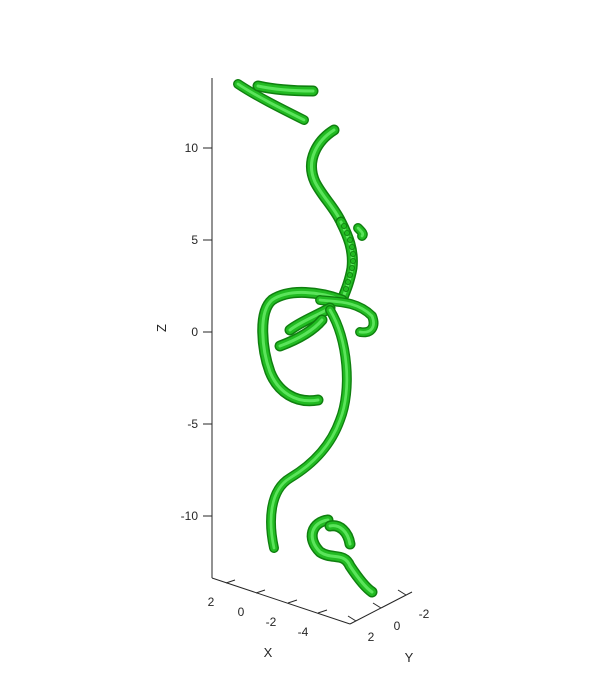 Image resolution: width=600 pixels, height=700 pixels. What do you see at coordinates (397, 626) in the screenshot?
I see `y-tick-label: 0` at bounding box center [397, 626].